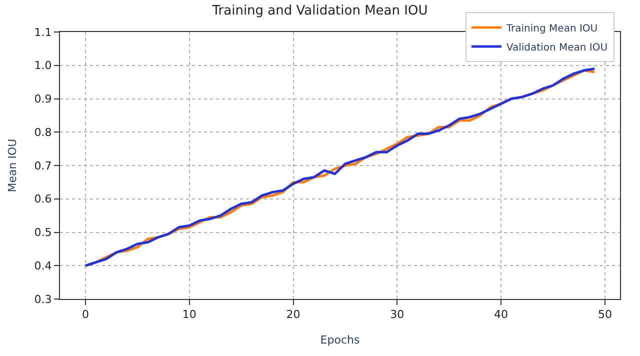 The height and width of the screenshot is (356, 640). Describe the element at coordinates (557, 48) in the screenshot. I see `legend-label: Validation Mean IOU` at that location.